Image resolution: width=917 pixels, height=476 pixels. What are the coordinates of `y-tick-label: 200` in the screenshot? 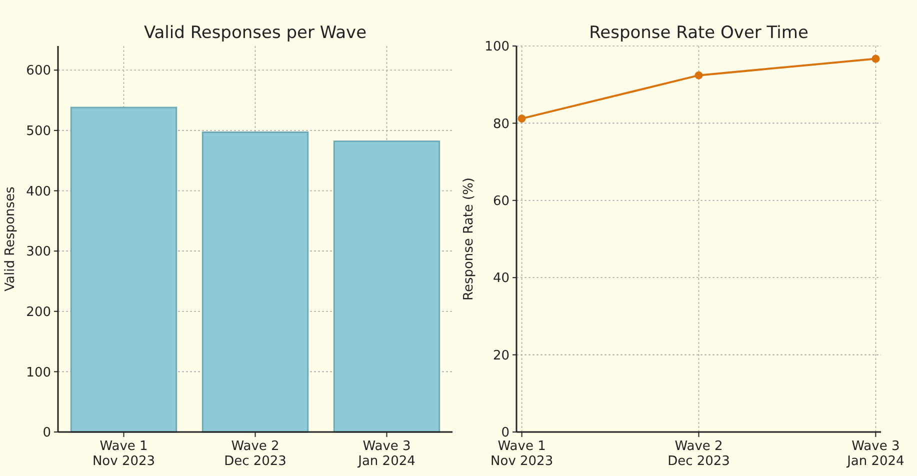 It's located at (38, 312).